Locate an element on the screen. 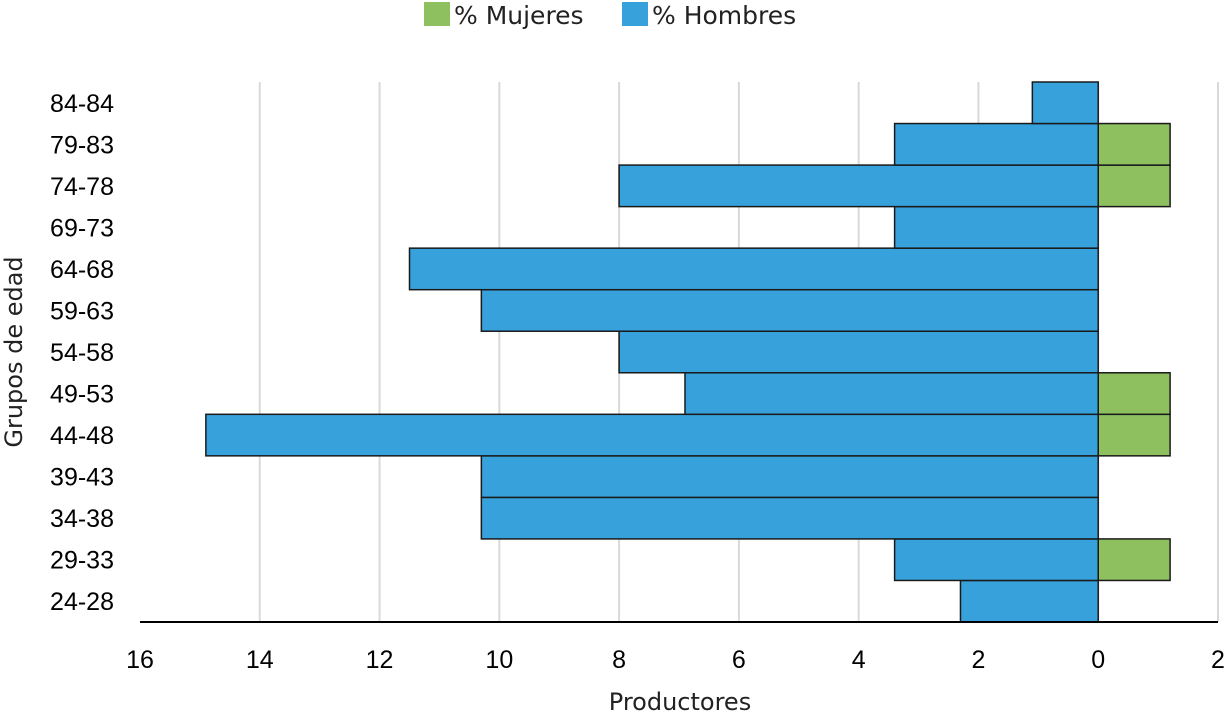  y-tick-label-44-48: 44-48 is located at coordinates (82, 436).